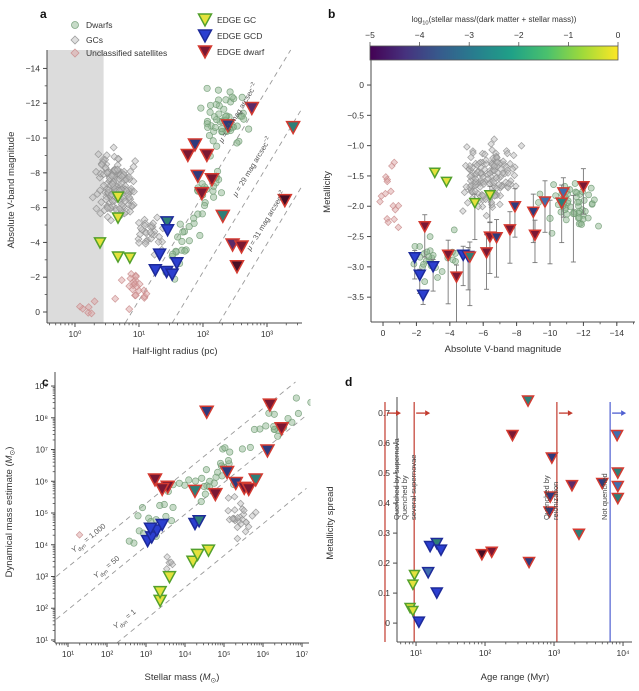 The image size is (639, 691). What do you see at coordinates (384, 473) in the screenshot?
I see `svg-text: 0.5` at bounding box center [384, 473].